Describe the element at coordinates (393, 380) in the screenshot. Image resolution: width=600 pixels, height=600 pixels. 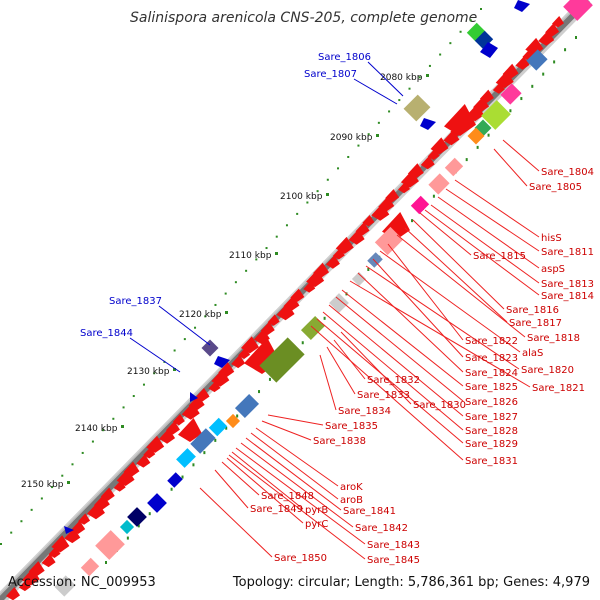
I see `gene-label: Sare_1832` at that location.